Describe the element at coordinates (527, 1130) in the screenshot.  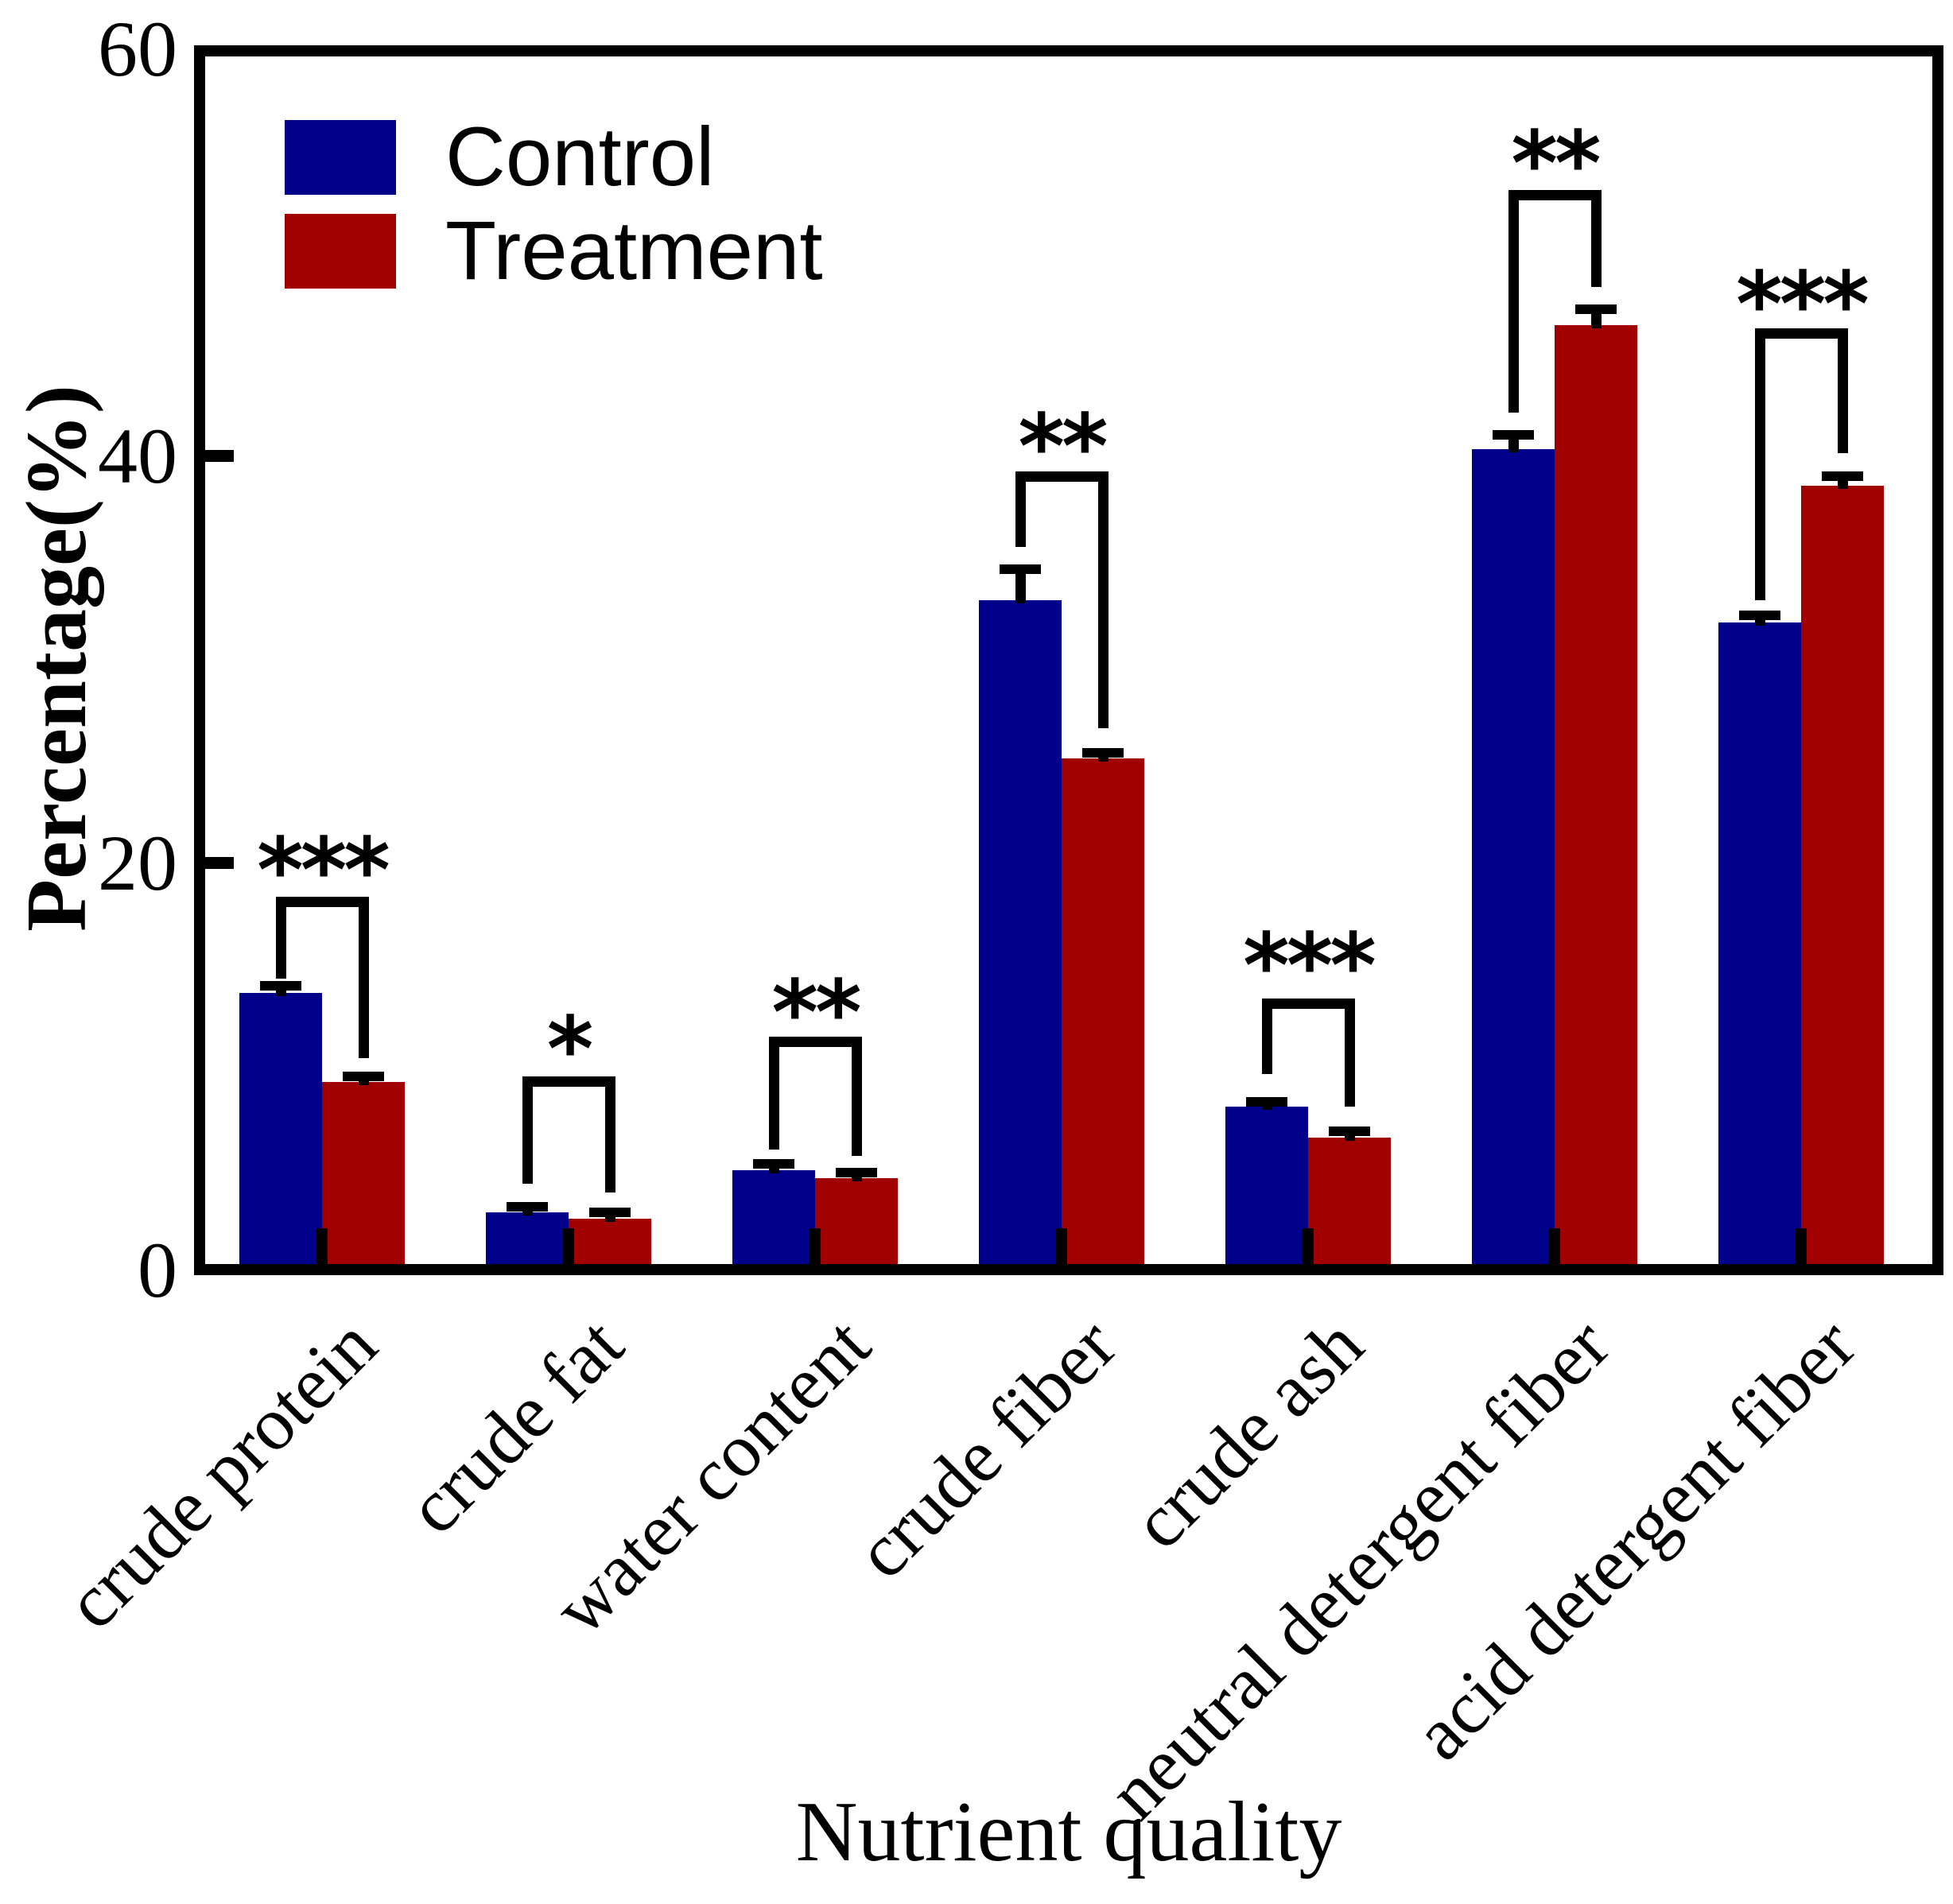
I see `sig-bracket-left-crude-fat` at that location.